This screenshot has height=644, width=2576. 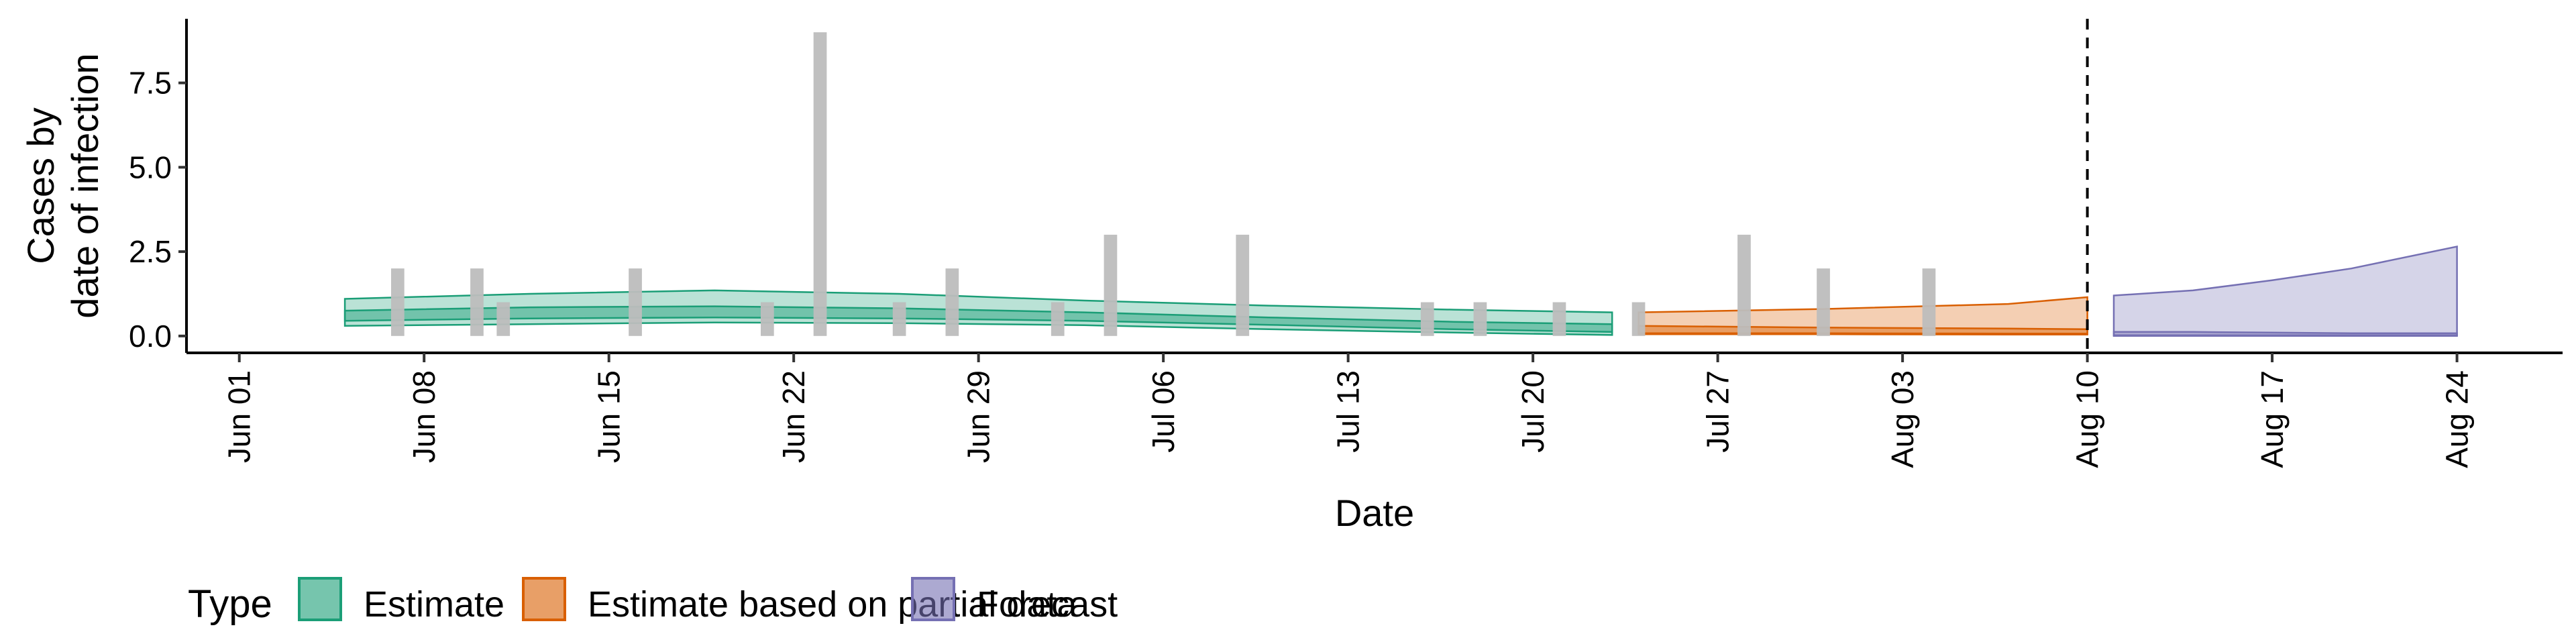 I want to click on x-tick-label: Aug 24, so click(x=2457, y=419).